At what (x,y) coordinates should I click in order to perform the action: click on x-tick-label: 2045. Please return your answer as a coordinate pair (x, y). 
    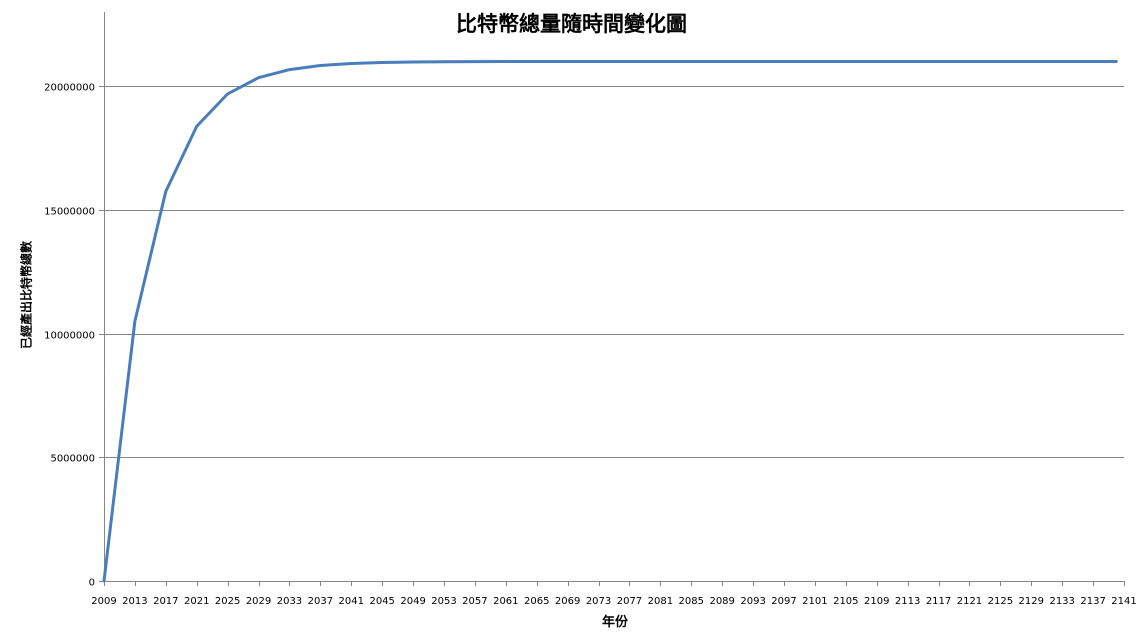
    Looking at the image, I should click on (381, 601).